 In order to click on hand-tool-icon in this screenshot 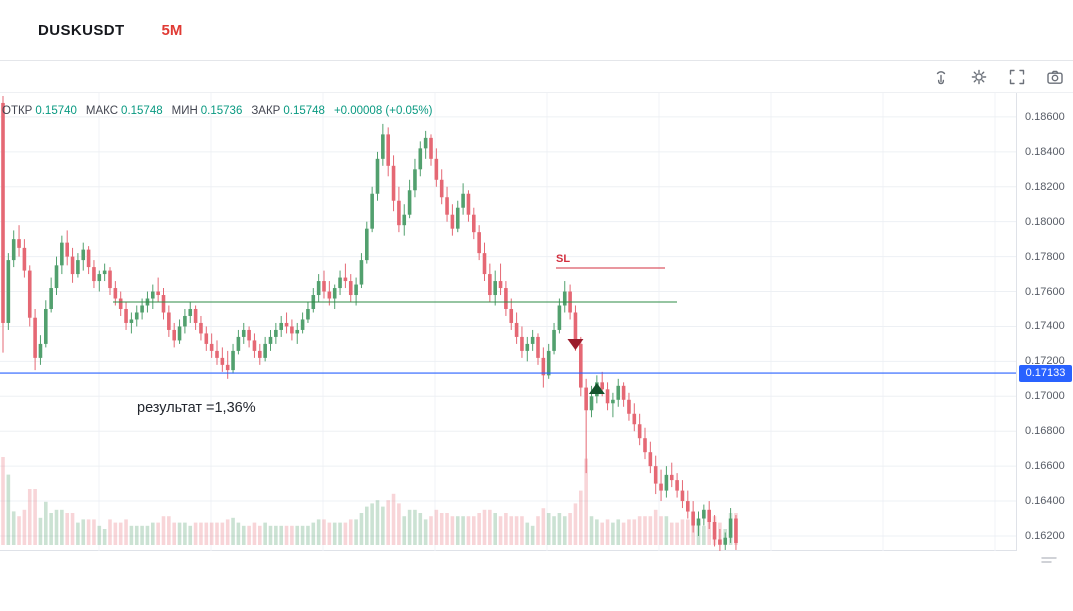, I will do `click(941, 77)`.